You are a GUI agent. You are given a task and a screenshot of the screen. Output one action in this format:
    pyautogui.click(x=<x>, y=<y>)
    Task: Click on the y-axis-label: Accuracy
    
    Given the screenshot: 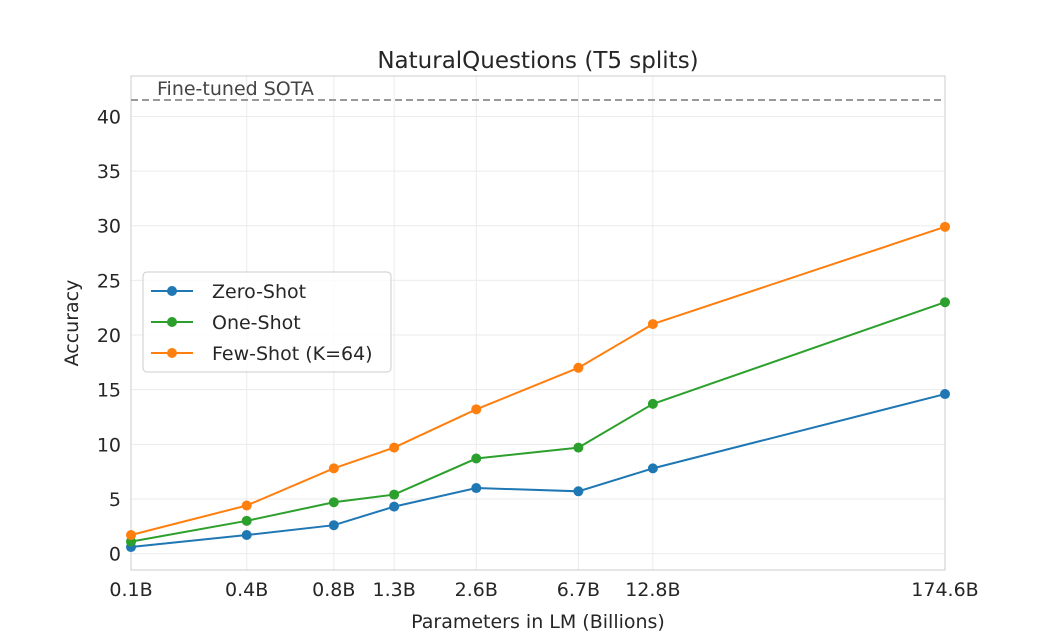 What is the action you would take?
    pyautogui.click(x=72, y=323)
    